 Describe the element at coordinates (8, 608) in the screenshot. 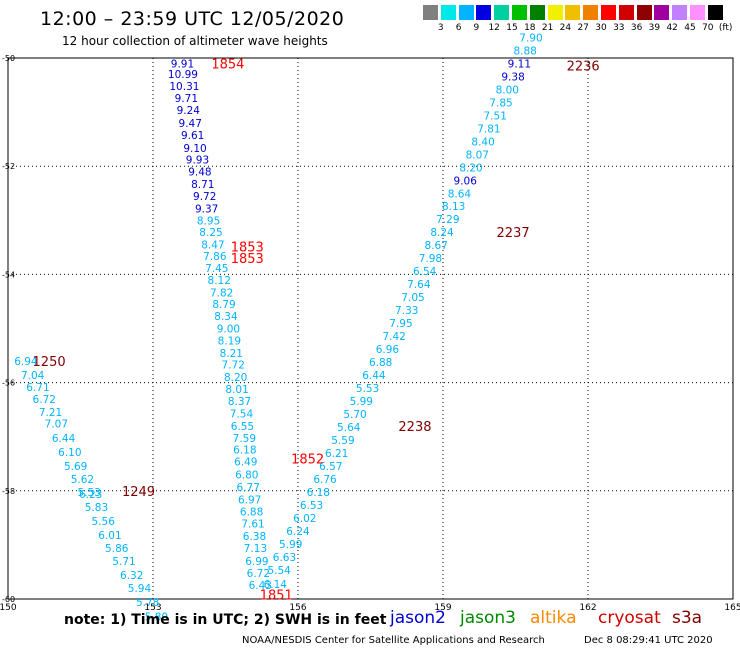

I see `x-tick-label: 150` at that location.